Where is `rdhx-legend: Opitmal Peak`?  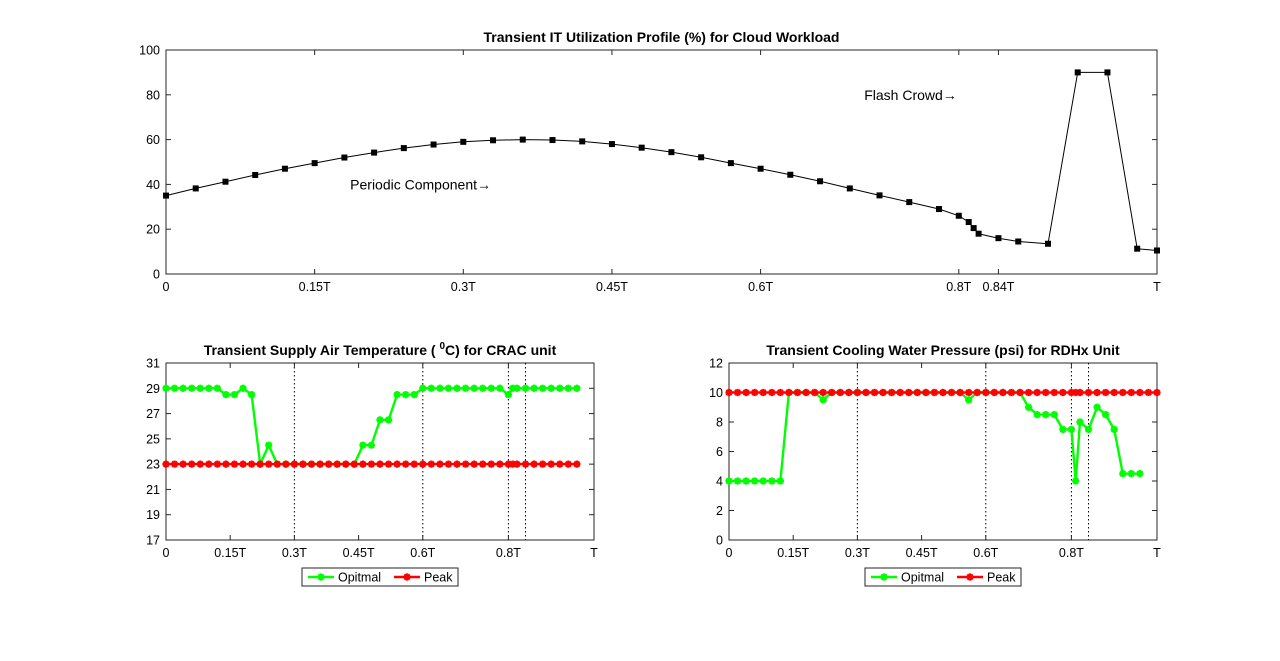
rdhx-legend: Opitmal Peak is located at coordinates (943, 577).